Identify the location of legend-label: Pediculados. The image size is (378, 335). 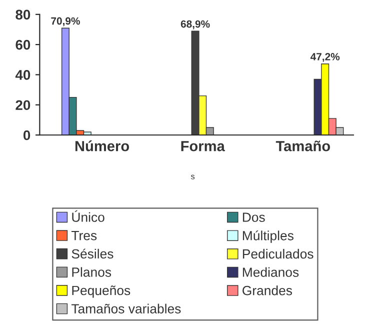
(278, 253).